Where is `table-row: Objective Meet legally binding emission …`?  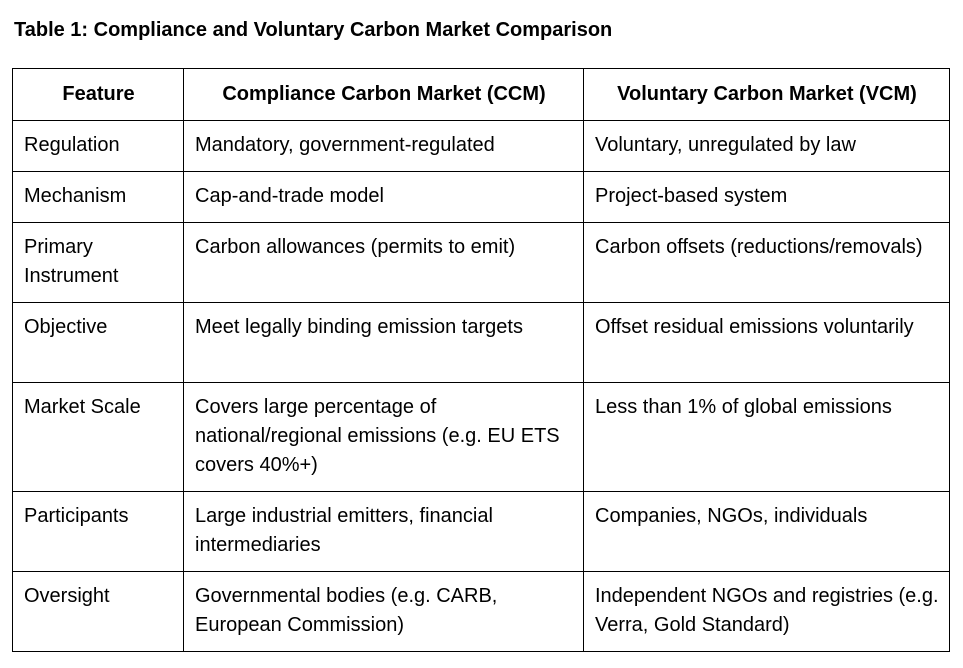 table-row: Objective Meet legally binding emission … is located at coordinates (481, 342).